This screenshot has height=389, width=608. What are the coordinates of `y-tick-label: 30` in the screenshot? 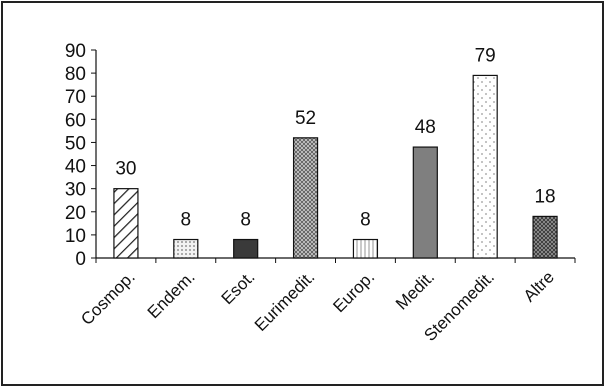 It's located at (75, 190).